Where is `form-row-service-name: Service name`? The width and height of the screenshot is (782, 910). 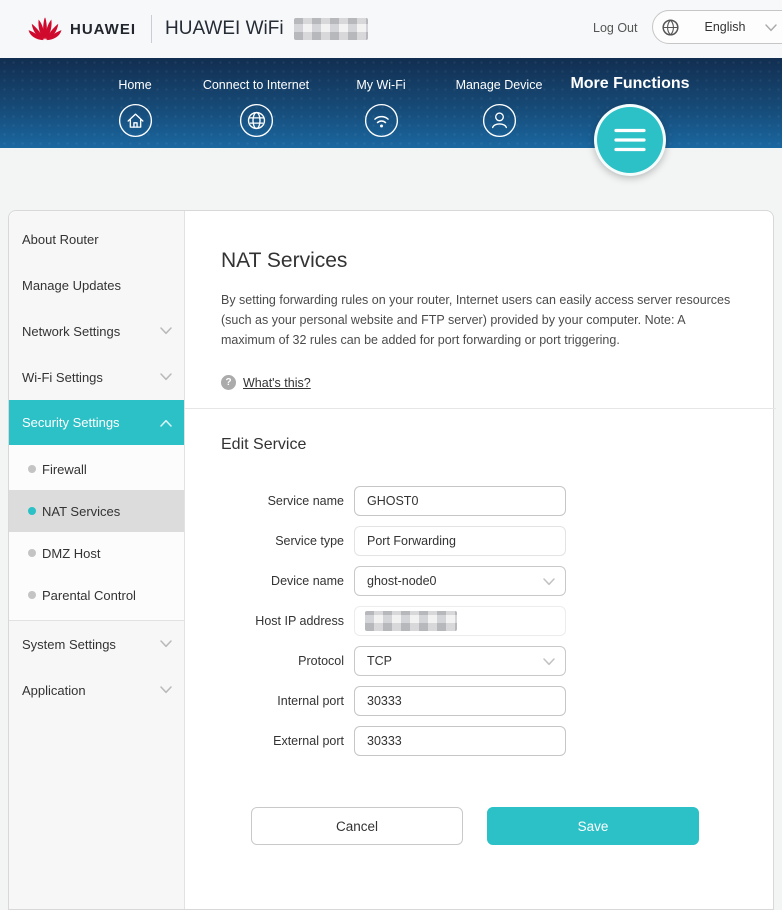
form-row-service-name: Service name is located at coordinates (478, 501).